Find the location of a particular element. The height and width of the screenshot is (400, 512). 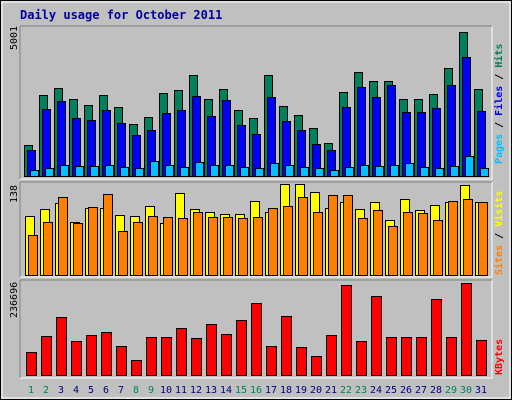

x-label-day-25: 25 is located at coordinates (391, 390).